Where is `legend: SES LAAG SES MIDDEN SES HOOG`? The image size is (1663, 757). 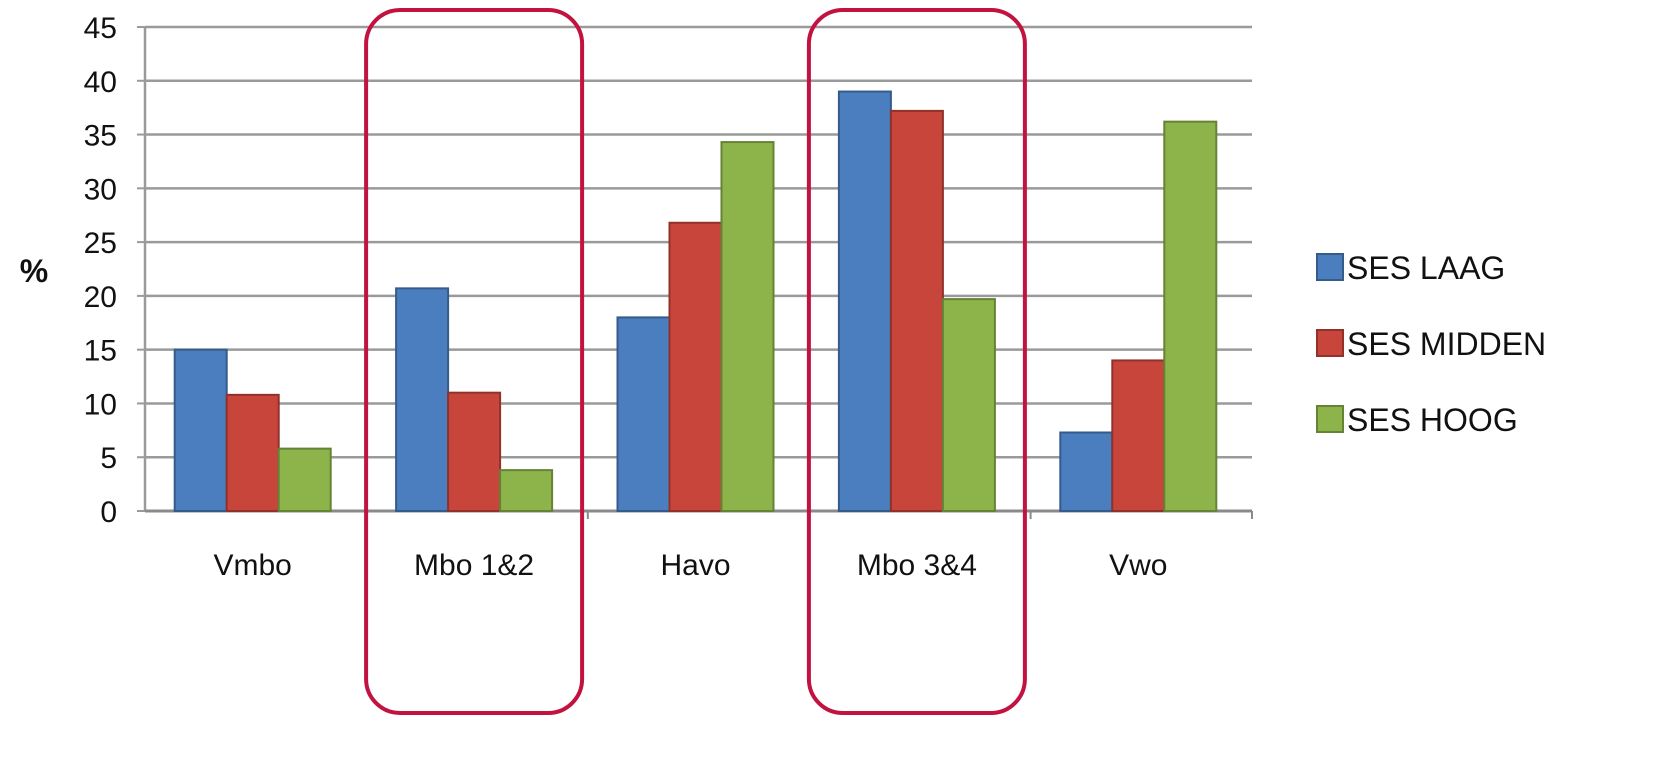
legend: SES LAAG SES MIDDEN SES HOOG is located at coordinates (1431, 344).